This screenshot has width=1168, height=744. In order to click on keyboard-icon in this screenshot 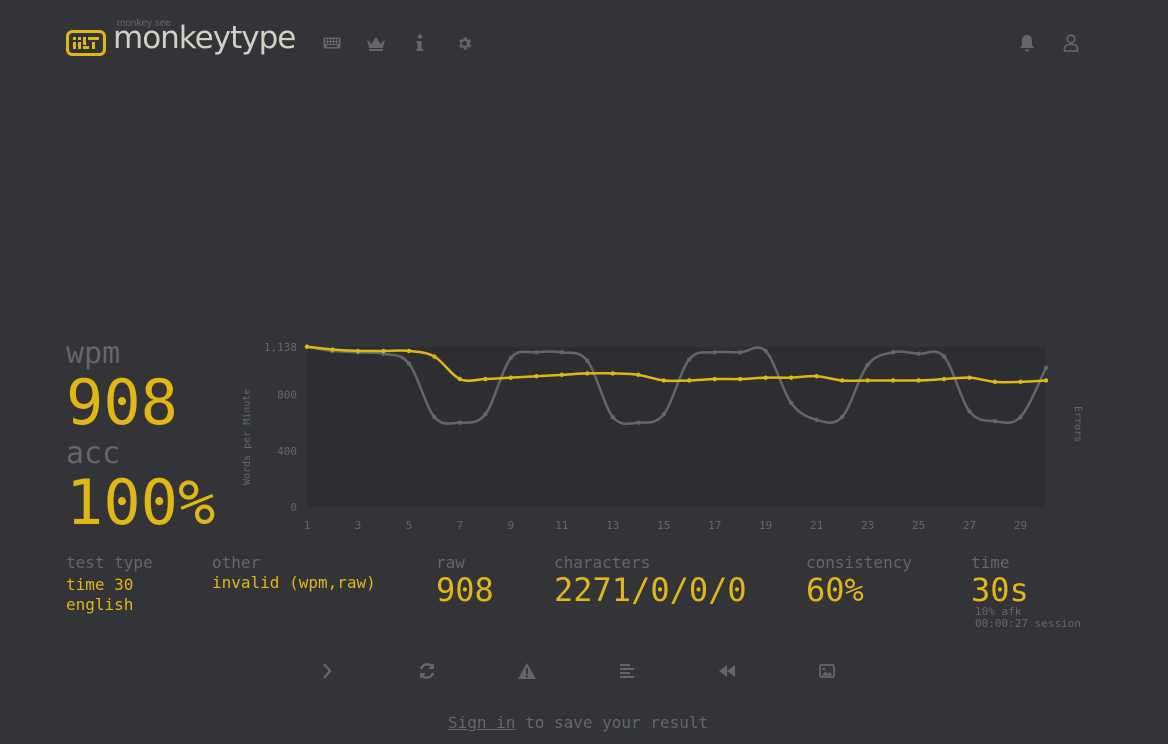, I will do `click(332, 43)`.